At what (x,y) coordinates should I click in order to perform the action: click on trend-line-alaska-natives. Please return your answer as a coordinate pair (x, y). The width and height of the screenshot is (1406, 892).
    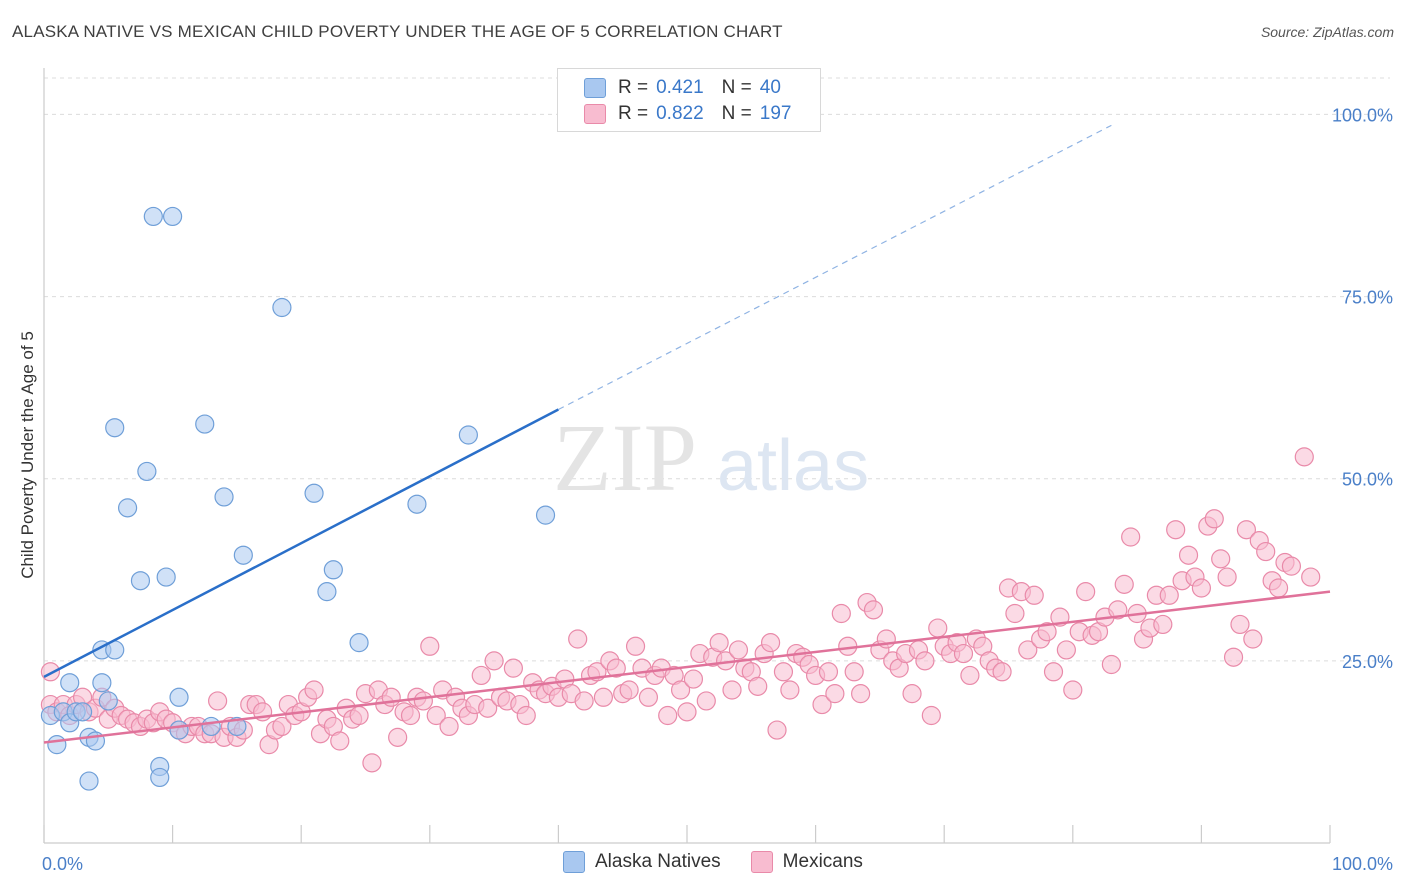
    Looking at the image, I should click on (301, 543).